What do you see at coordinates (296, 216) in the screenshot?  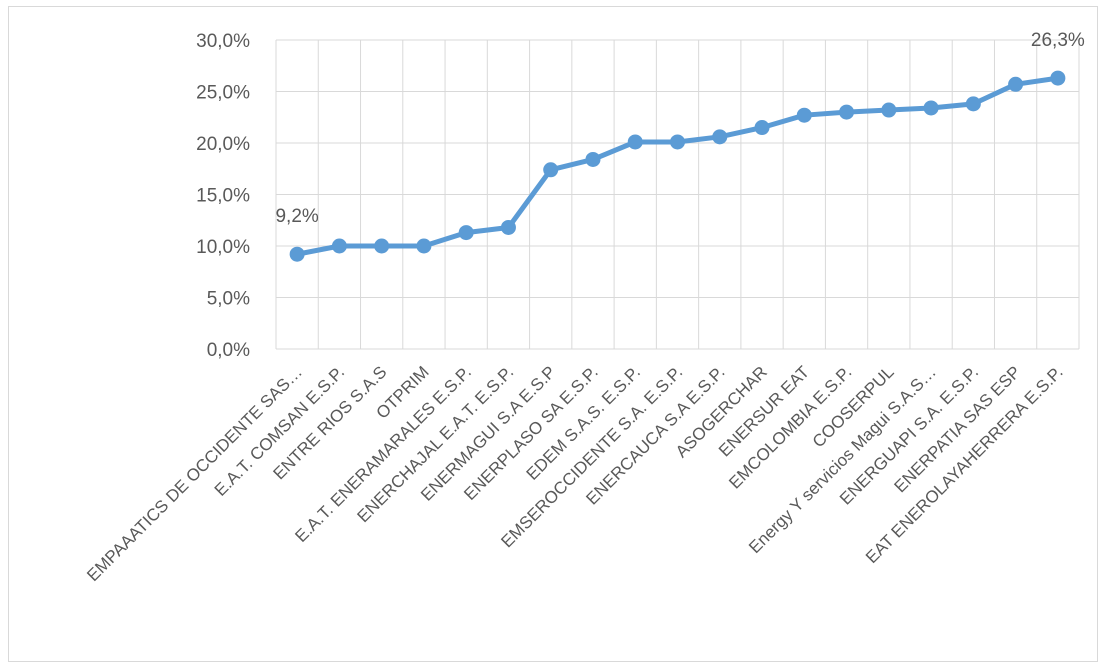 I see `data-label: 9,2%` at bounding box center [296, 216].